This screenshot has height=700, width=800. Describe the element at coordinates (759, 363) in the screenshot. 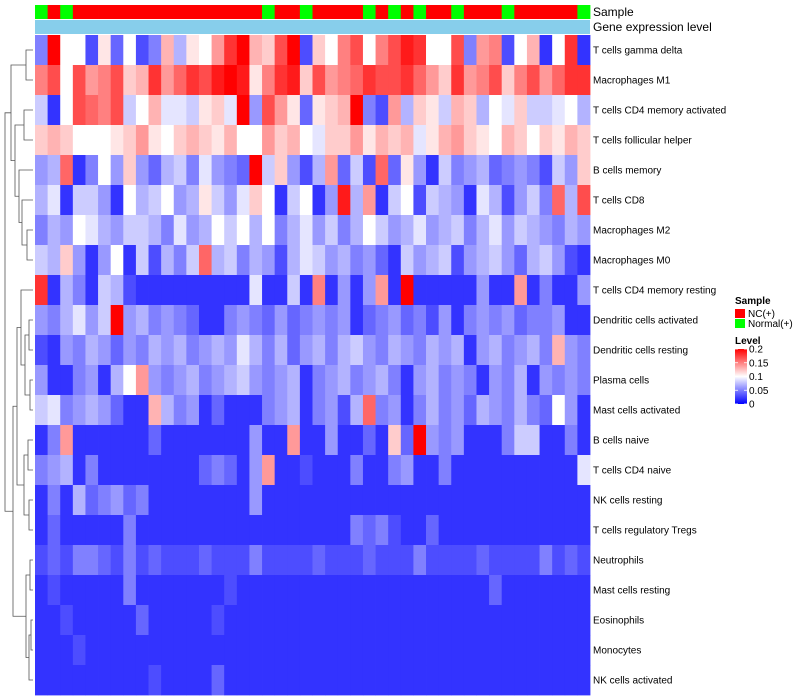

I see `legend-tick-label: 0.15` at that location.